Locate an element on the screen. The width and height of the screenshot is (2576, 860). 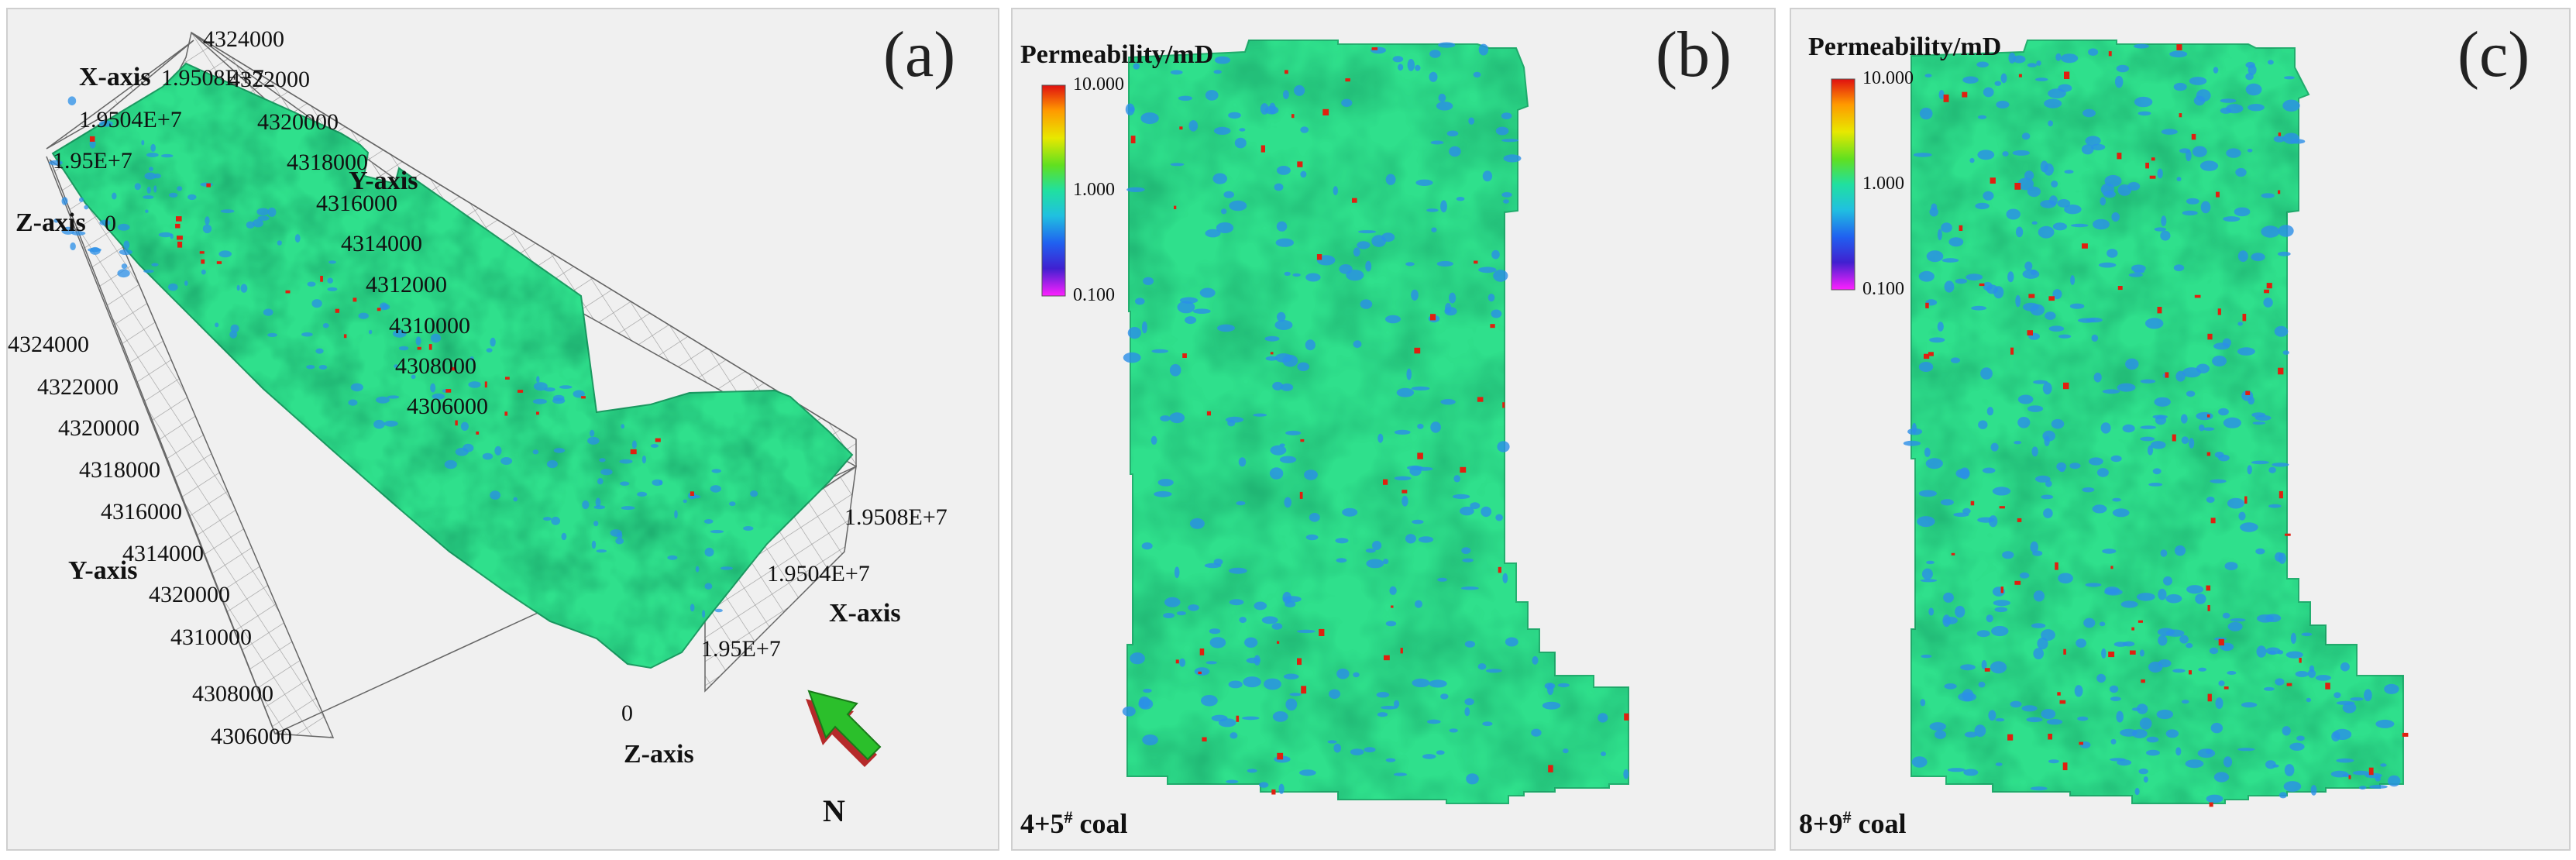
top-y-tick-2: 4320000 is located at coordinates (298, 122).